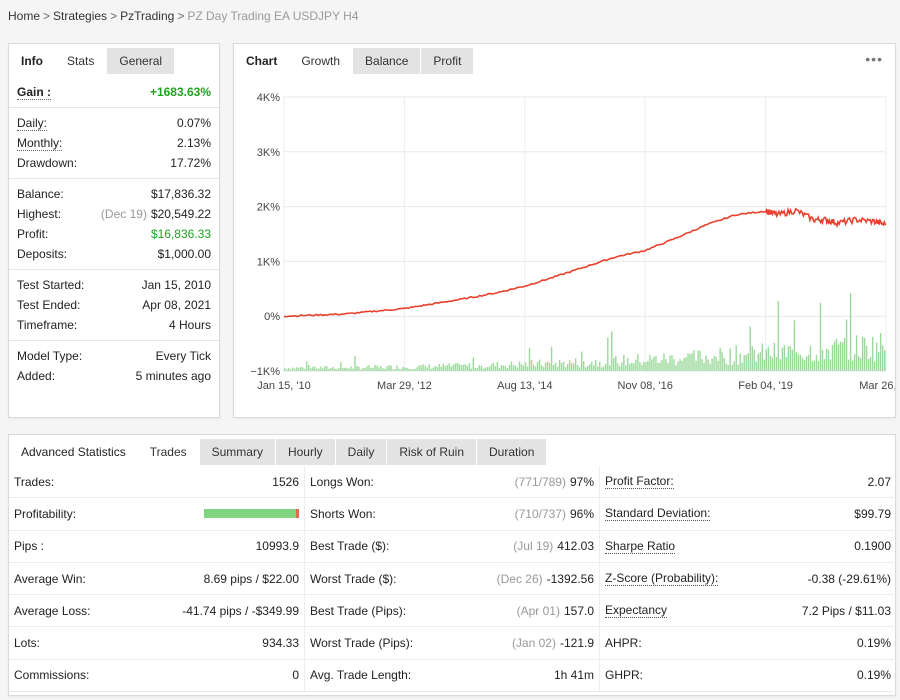 This screenshot has width=900, height=700. I want to click on stat-label: Best Trade (Pips):, so click(358, 610).